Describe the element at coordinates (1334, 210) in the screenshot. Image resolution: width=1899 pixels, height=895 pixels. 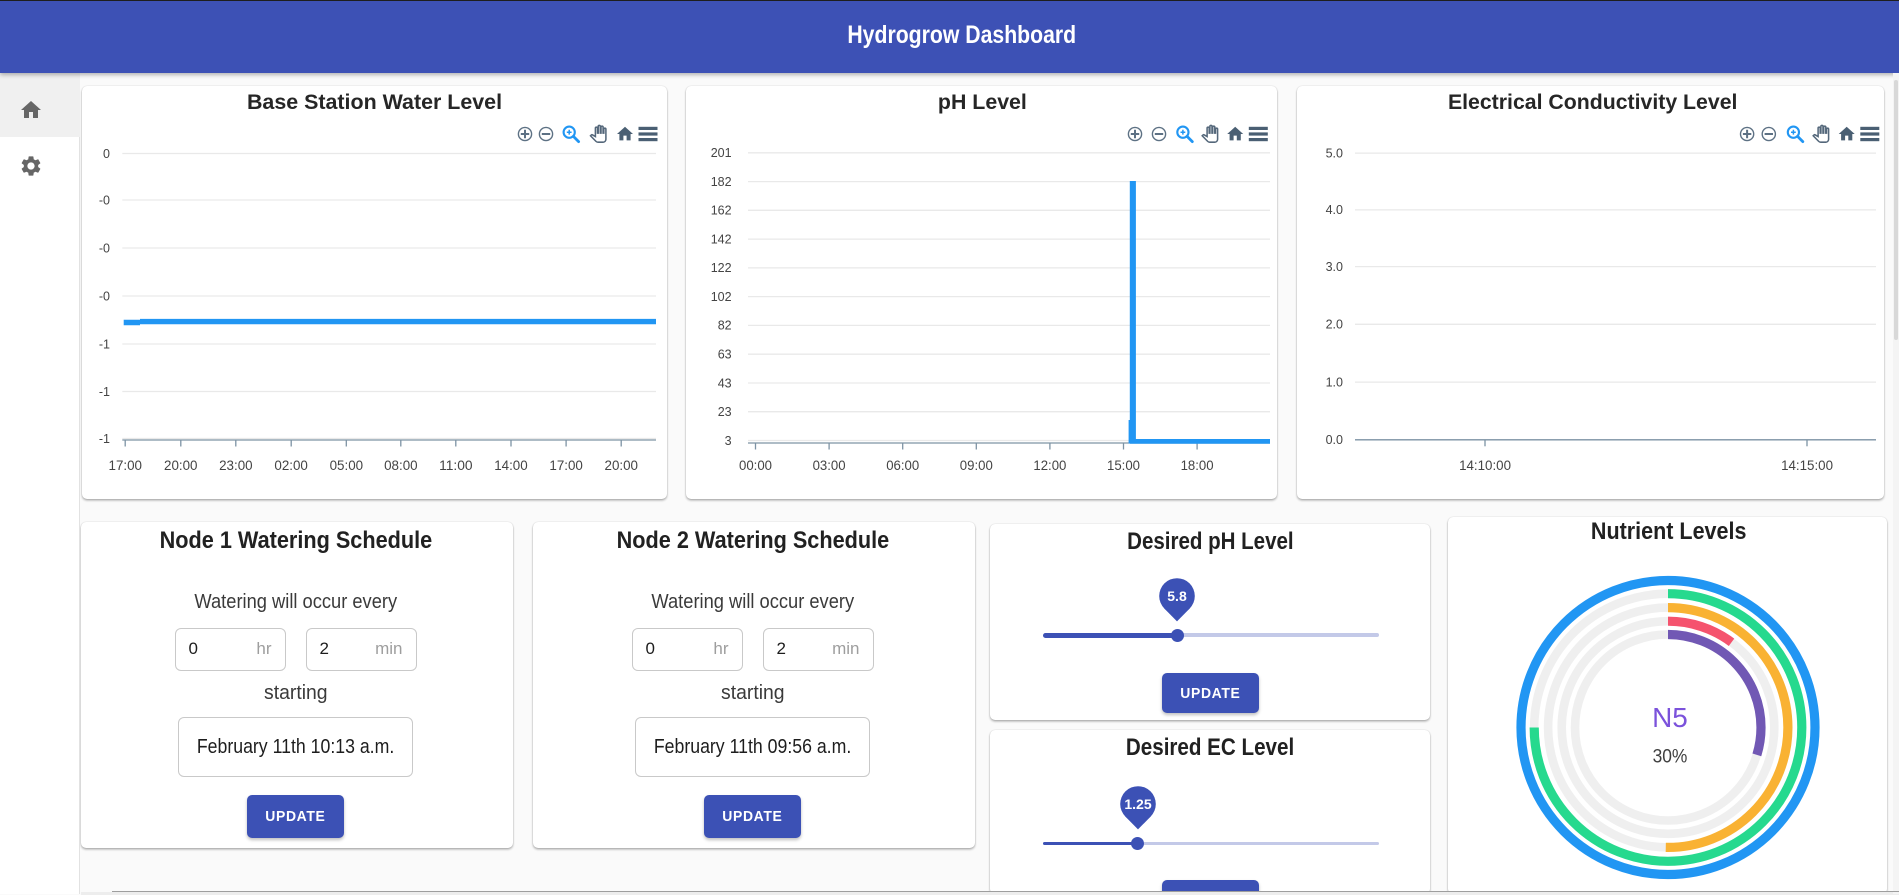
I see `svg-text: 4.0` at that location.